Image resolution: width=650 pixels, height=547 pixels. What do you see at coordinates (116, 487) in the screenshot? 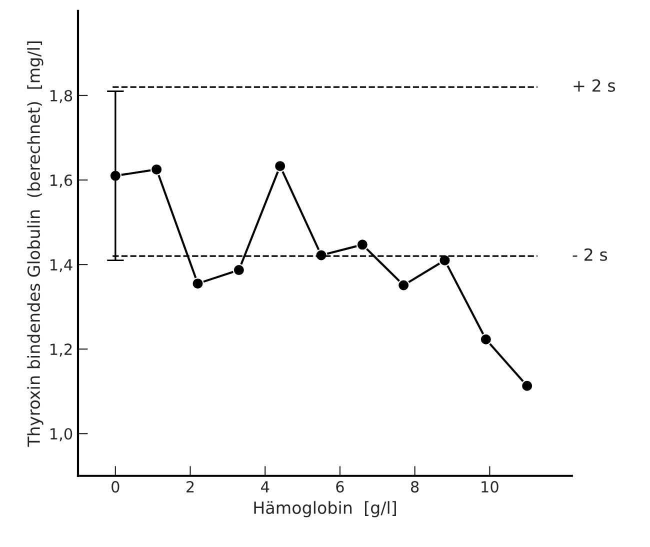
I see `x-tick-label: 0` at bounding box center [116, 487].